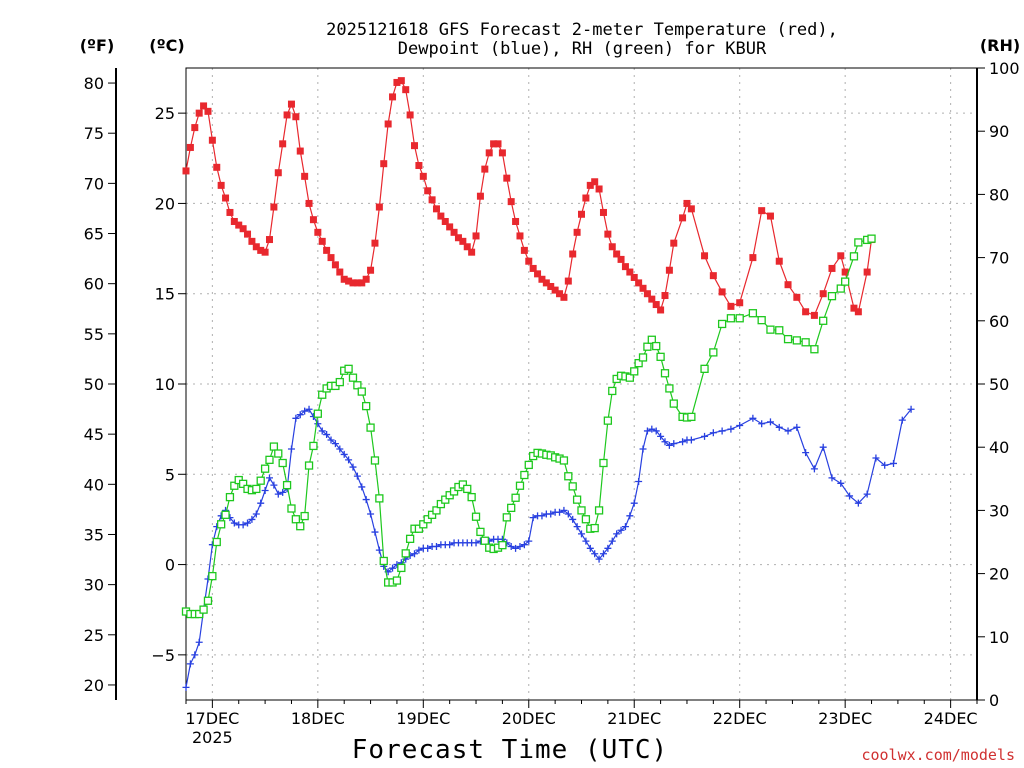 Image resolution: width=1024 pixels, height=768 pixels. What do you see at coordinates (94, 384) in the screenshot?
I see `fahrenheit-tick-label: 50` at bounding box center [94, 384].